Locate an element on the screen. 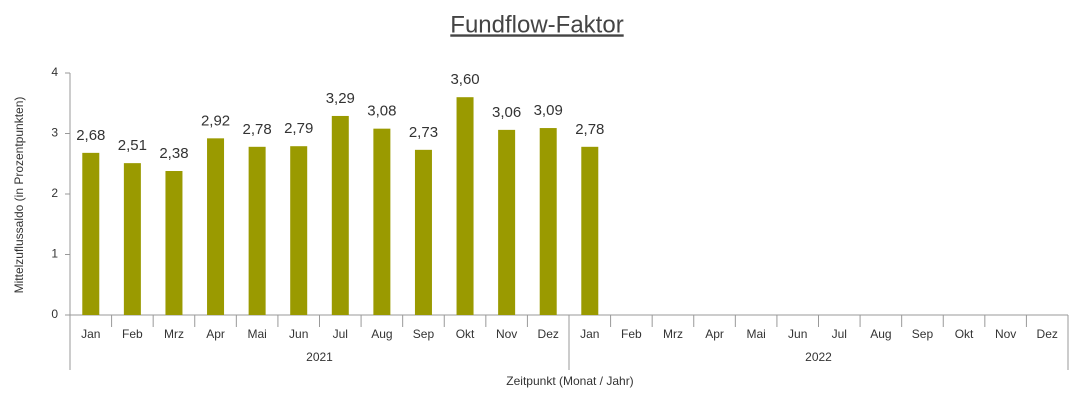  data-label: 2,92 is located at coordinates (215, 120).